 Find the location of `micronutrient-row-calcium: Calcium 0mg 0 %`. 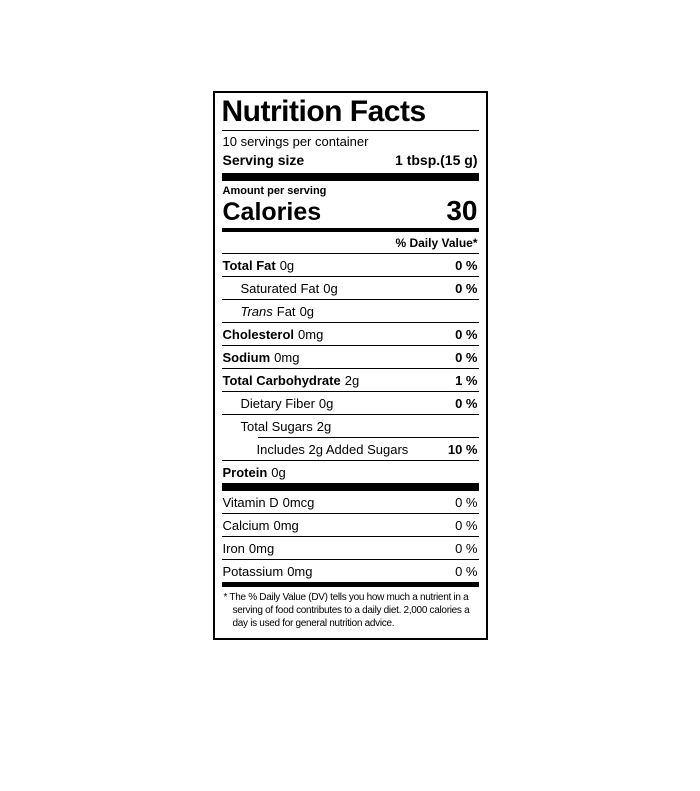

micronutrient-row-calcium: Calcium 0mg 0 % is located at coordinates (350, 525).